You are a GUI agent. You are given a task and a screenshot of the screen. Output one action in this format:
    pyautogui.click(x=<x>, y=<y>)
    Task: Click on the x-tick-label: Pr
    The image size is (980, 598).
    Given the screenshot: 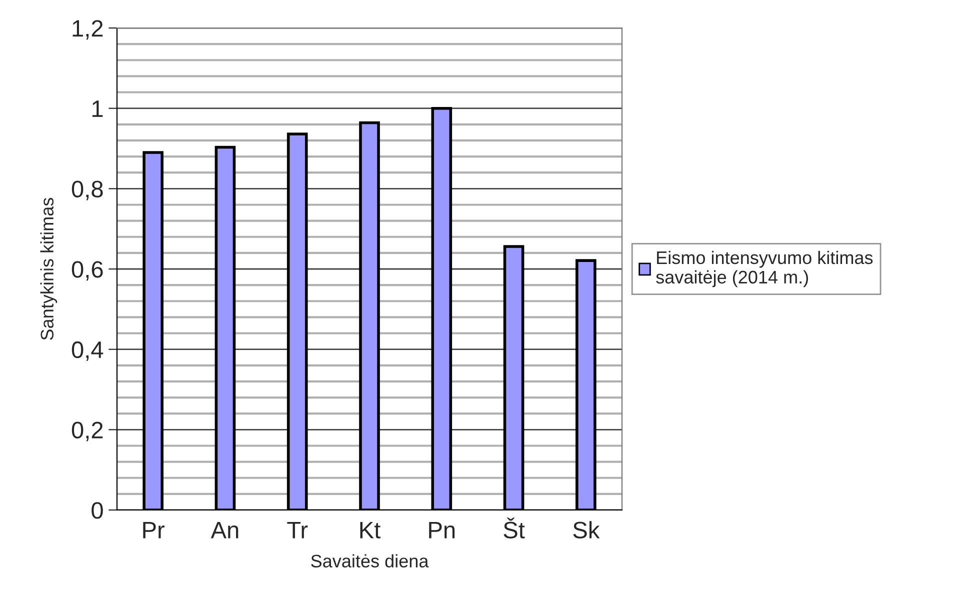 What is the action you would take?
    pyautogui.click(x=153, y=530)
    